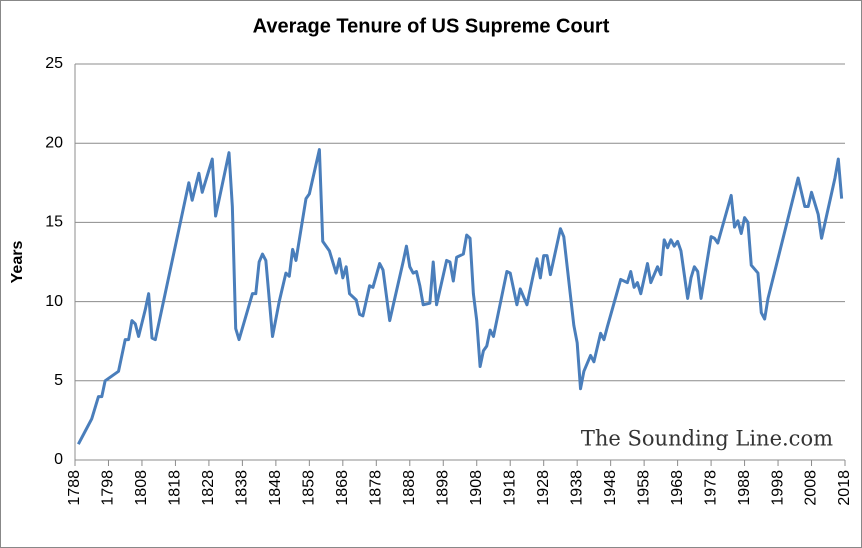 The height and width of the screenshot is (548, 862). I want to click on x-tick-label: 1858, so click(309, 488).